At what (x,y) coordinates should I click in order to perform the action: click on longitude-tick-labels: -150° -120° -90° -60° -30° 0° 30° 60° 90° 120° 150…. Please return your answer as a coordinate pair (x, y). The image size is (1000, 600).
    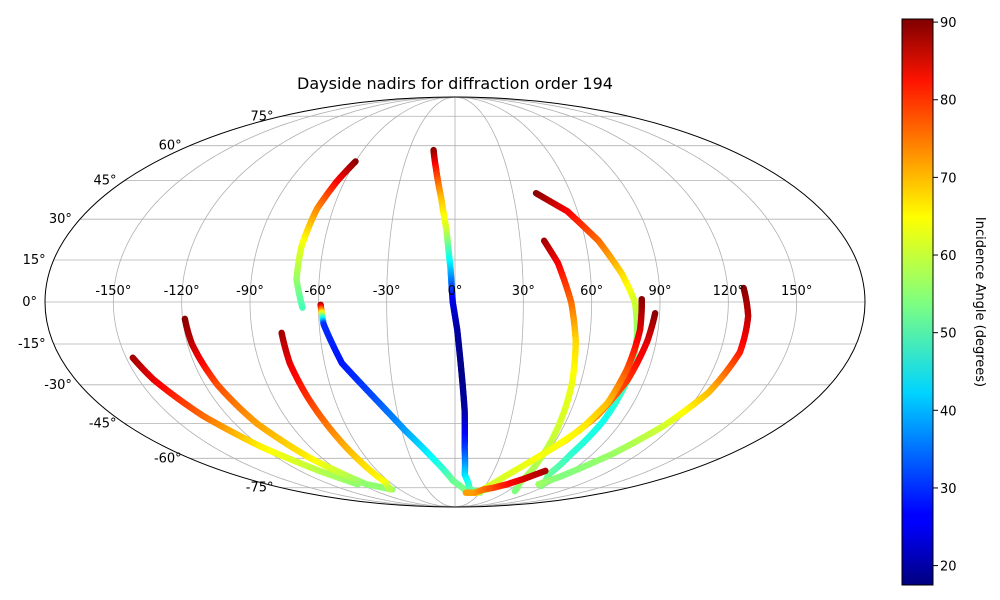
    Looking at the image, I should click on (453, 291).